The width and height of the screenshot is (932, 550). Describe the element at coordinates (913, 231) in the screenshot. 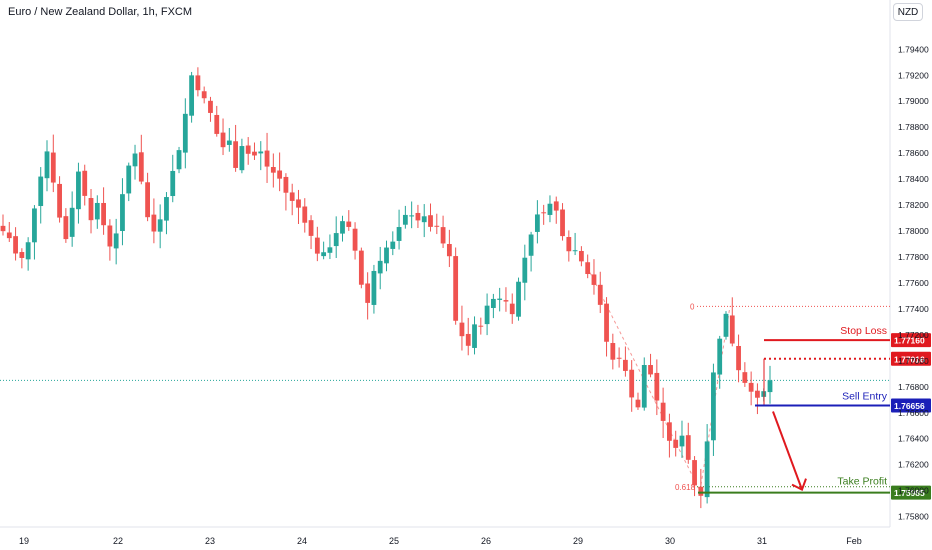

I see `y-tick-label: 1.78000` at that location.